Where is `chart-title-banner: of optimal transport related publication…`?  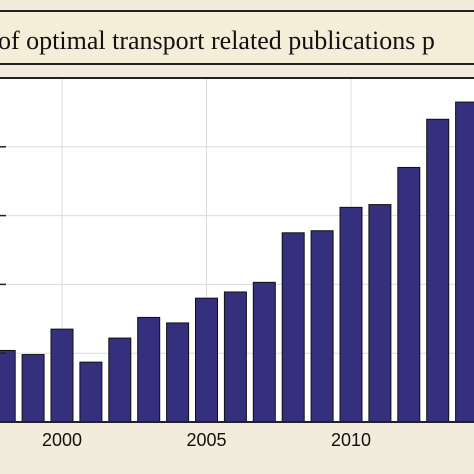
chart-title-banner: of optimal transport related publication… is located at coordinates (237, 37).